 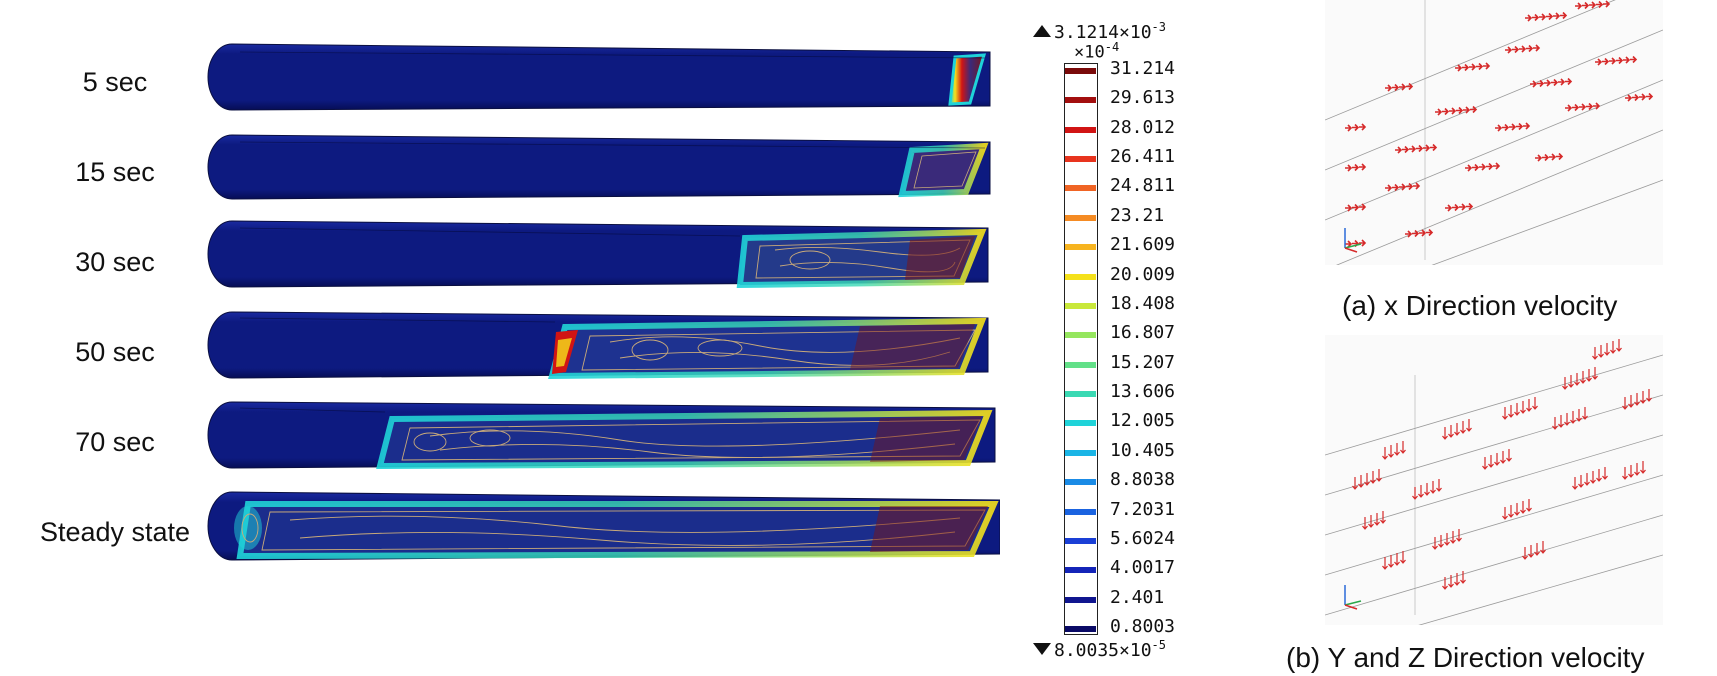 I want to click on colorbar-tick-label: 31.214, so click(x=1143, y=68).